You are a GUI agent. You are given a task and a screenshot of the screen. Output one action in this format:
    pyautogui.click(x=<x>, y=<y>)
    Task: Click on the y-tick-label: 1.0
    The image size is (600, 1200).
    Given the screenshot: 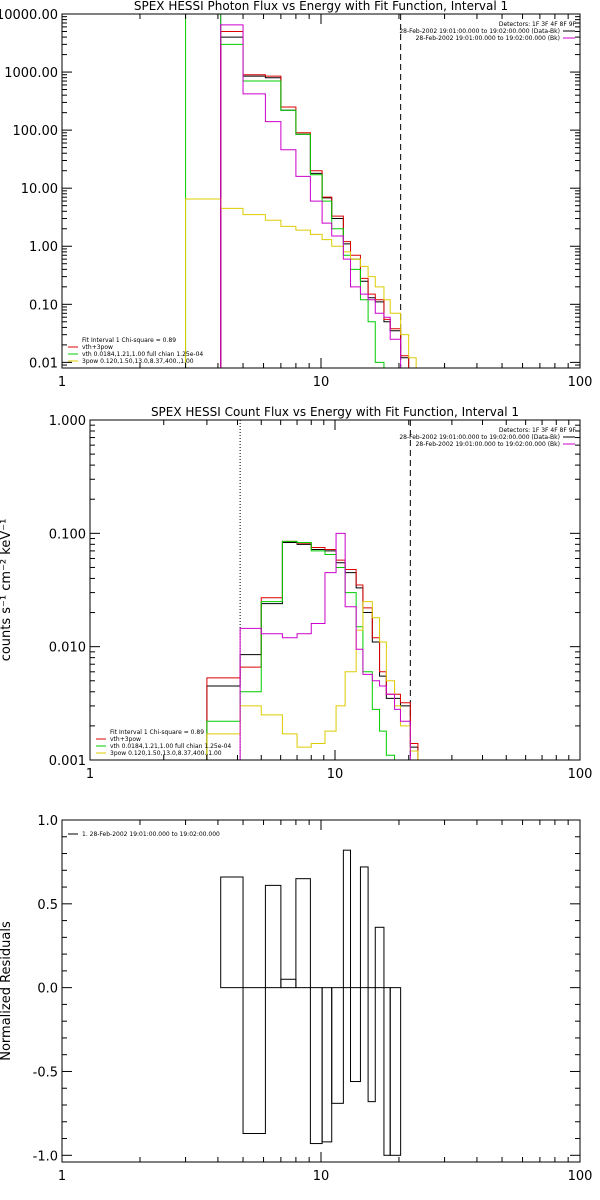 What is the action you would take?
    pyautogui.click(x=47, y=821)
    